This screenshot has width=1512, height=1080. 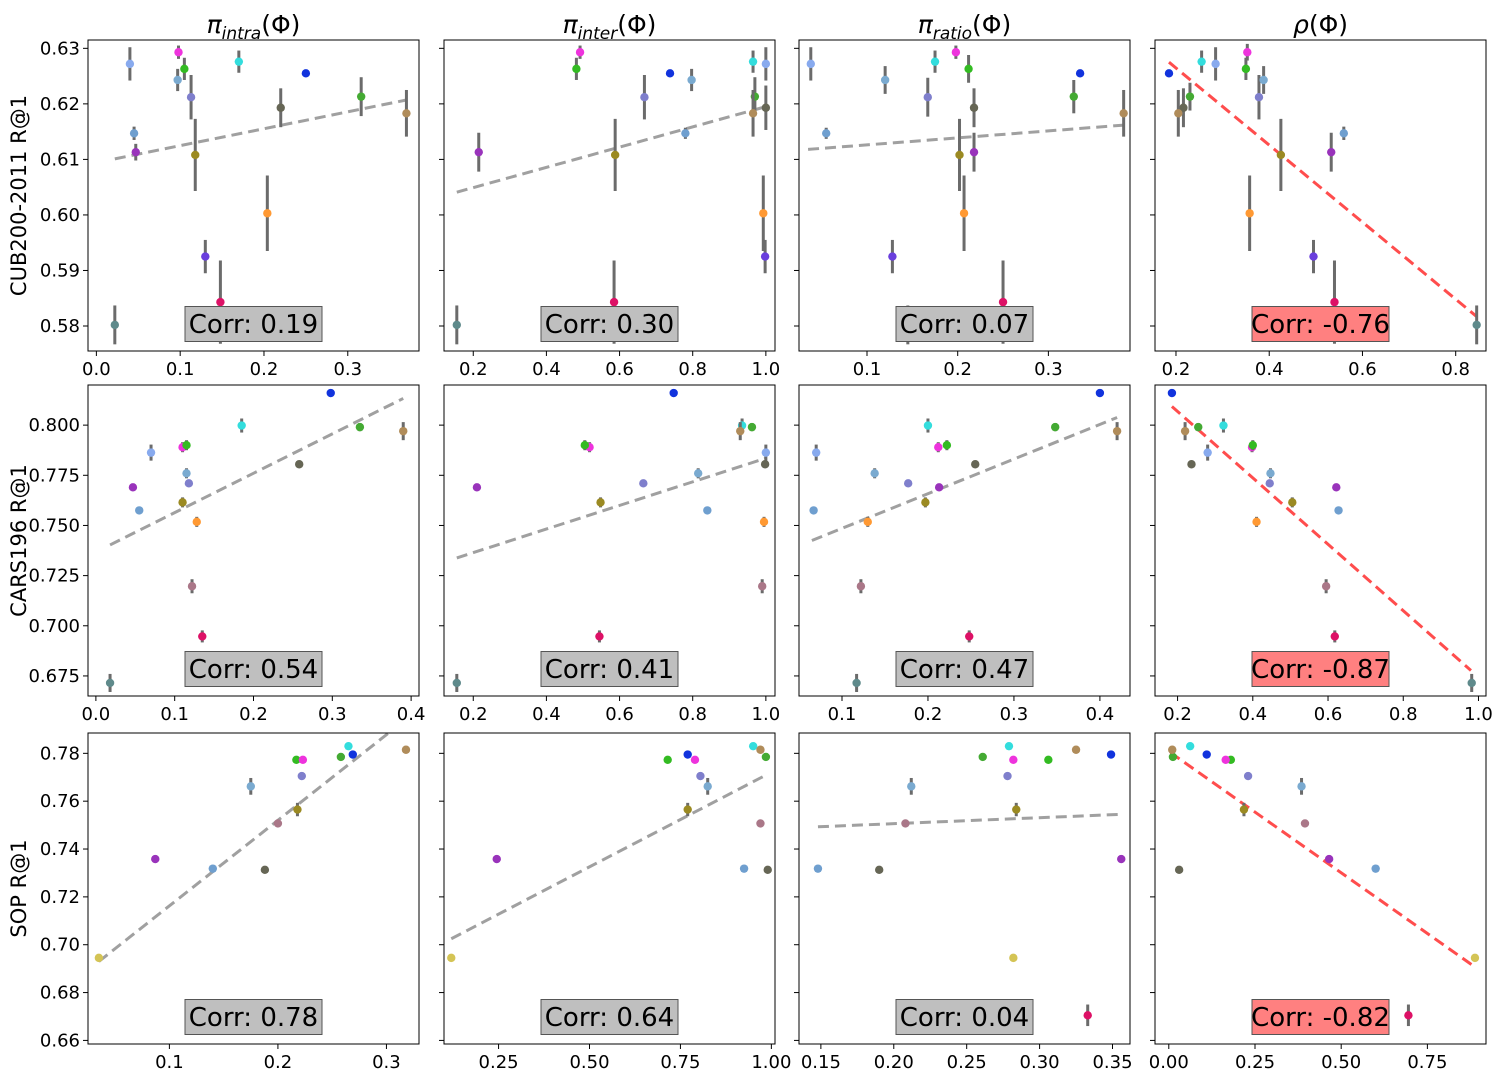 What do you see at coordinates (60, 326) in the screenshot?
I see `y-tick-label: 0.58` at bounding box center [60, 326].